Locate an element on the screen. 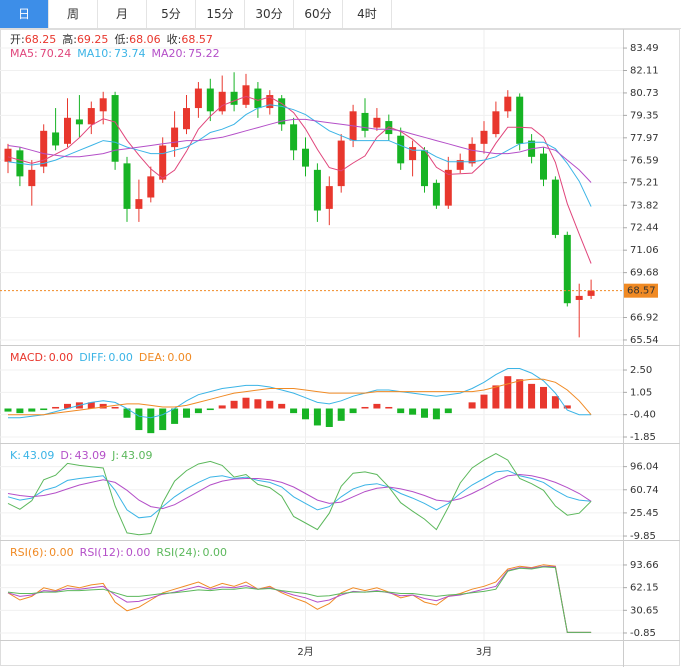 This screenshot has width=681, height=667. y-tick-label: 30.65 is located at coordinates (644, 610).